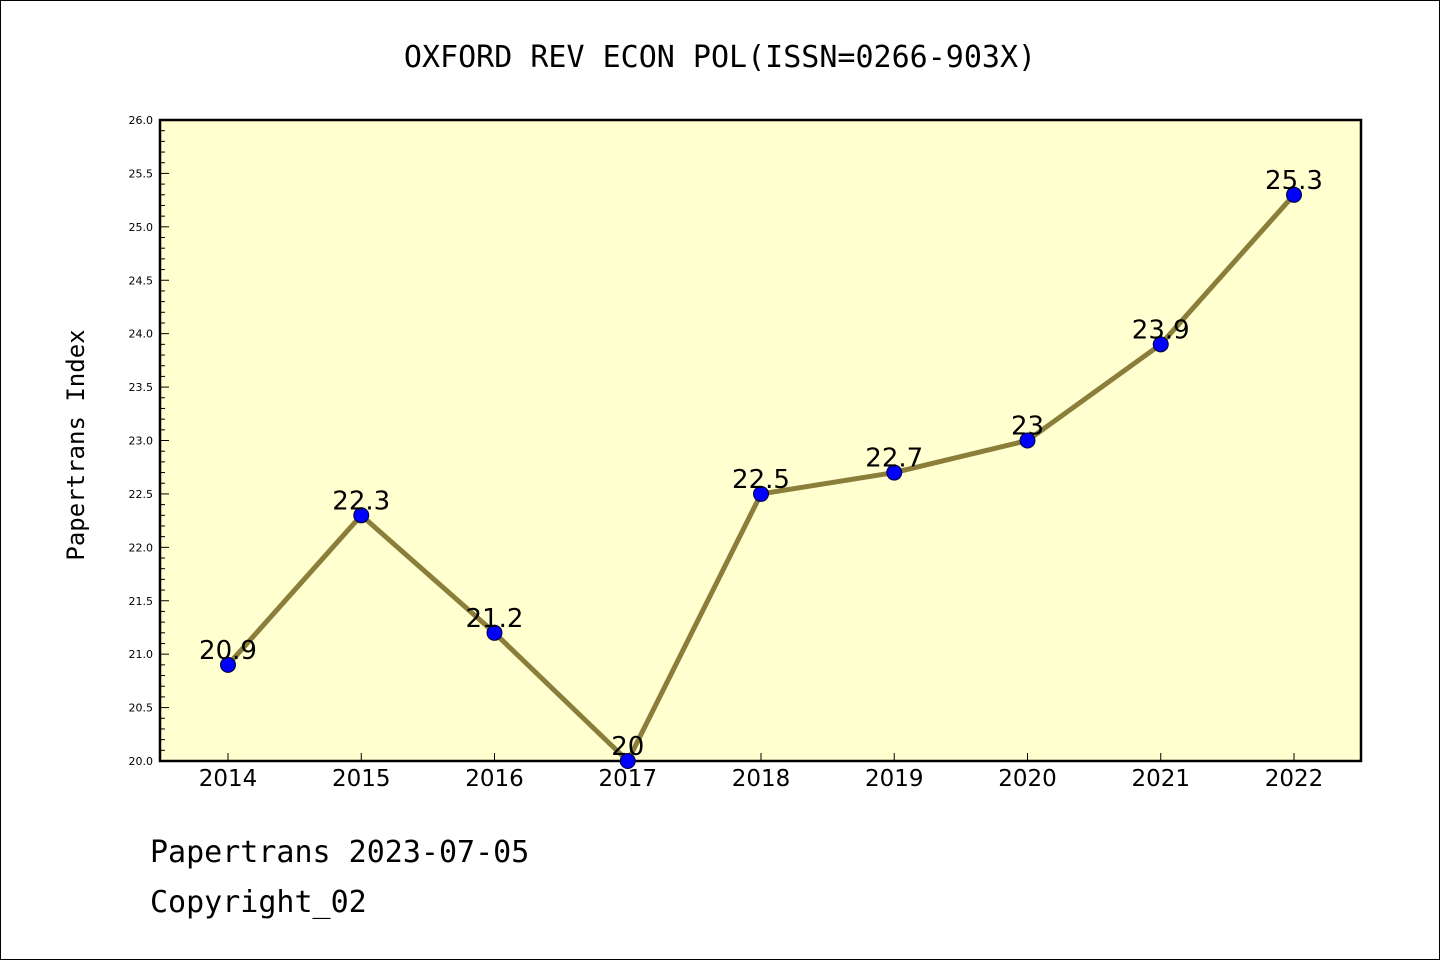  I want to click on data-label: 22.5, so click(761, 480).